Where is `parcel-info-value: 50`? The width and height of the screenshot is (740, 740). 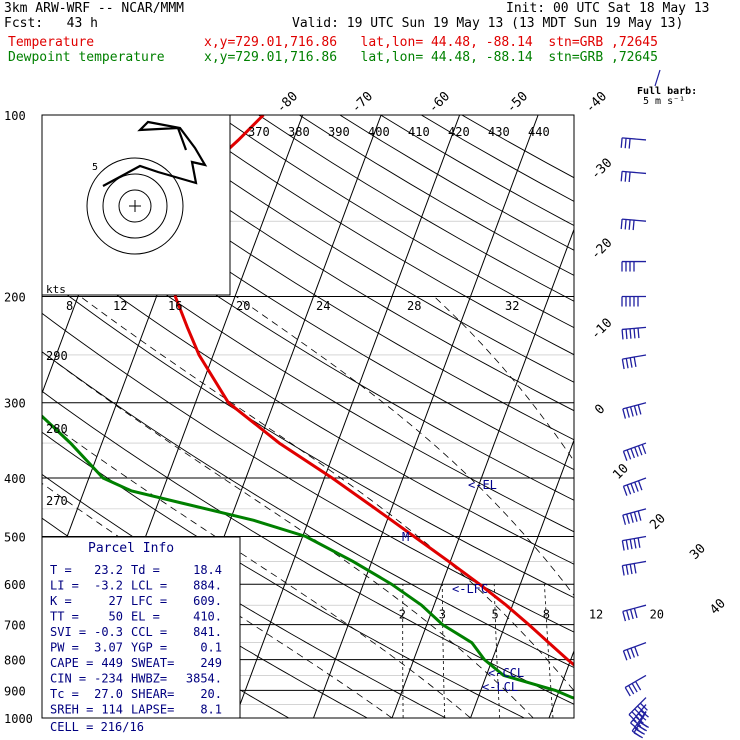
parcel-info-value: 50 is located at coordinates (116, 617).